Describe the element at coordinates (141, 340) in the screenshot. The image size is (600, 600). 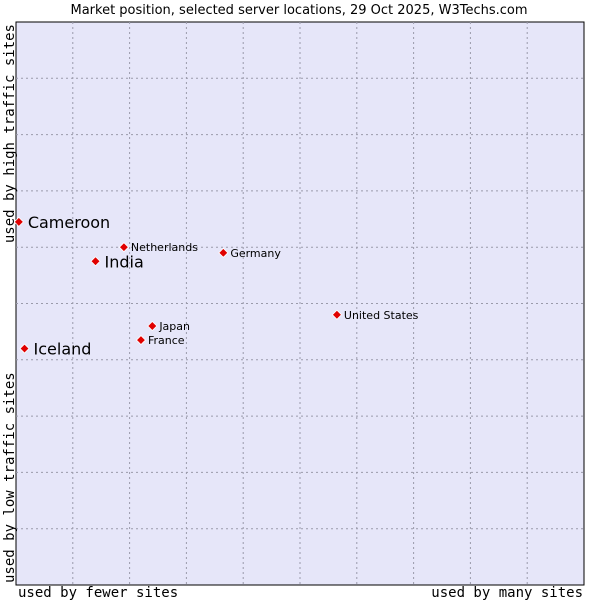
I see `point-france` at that location.